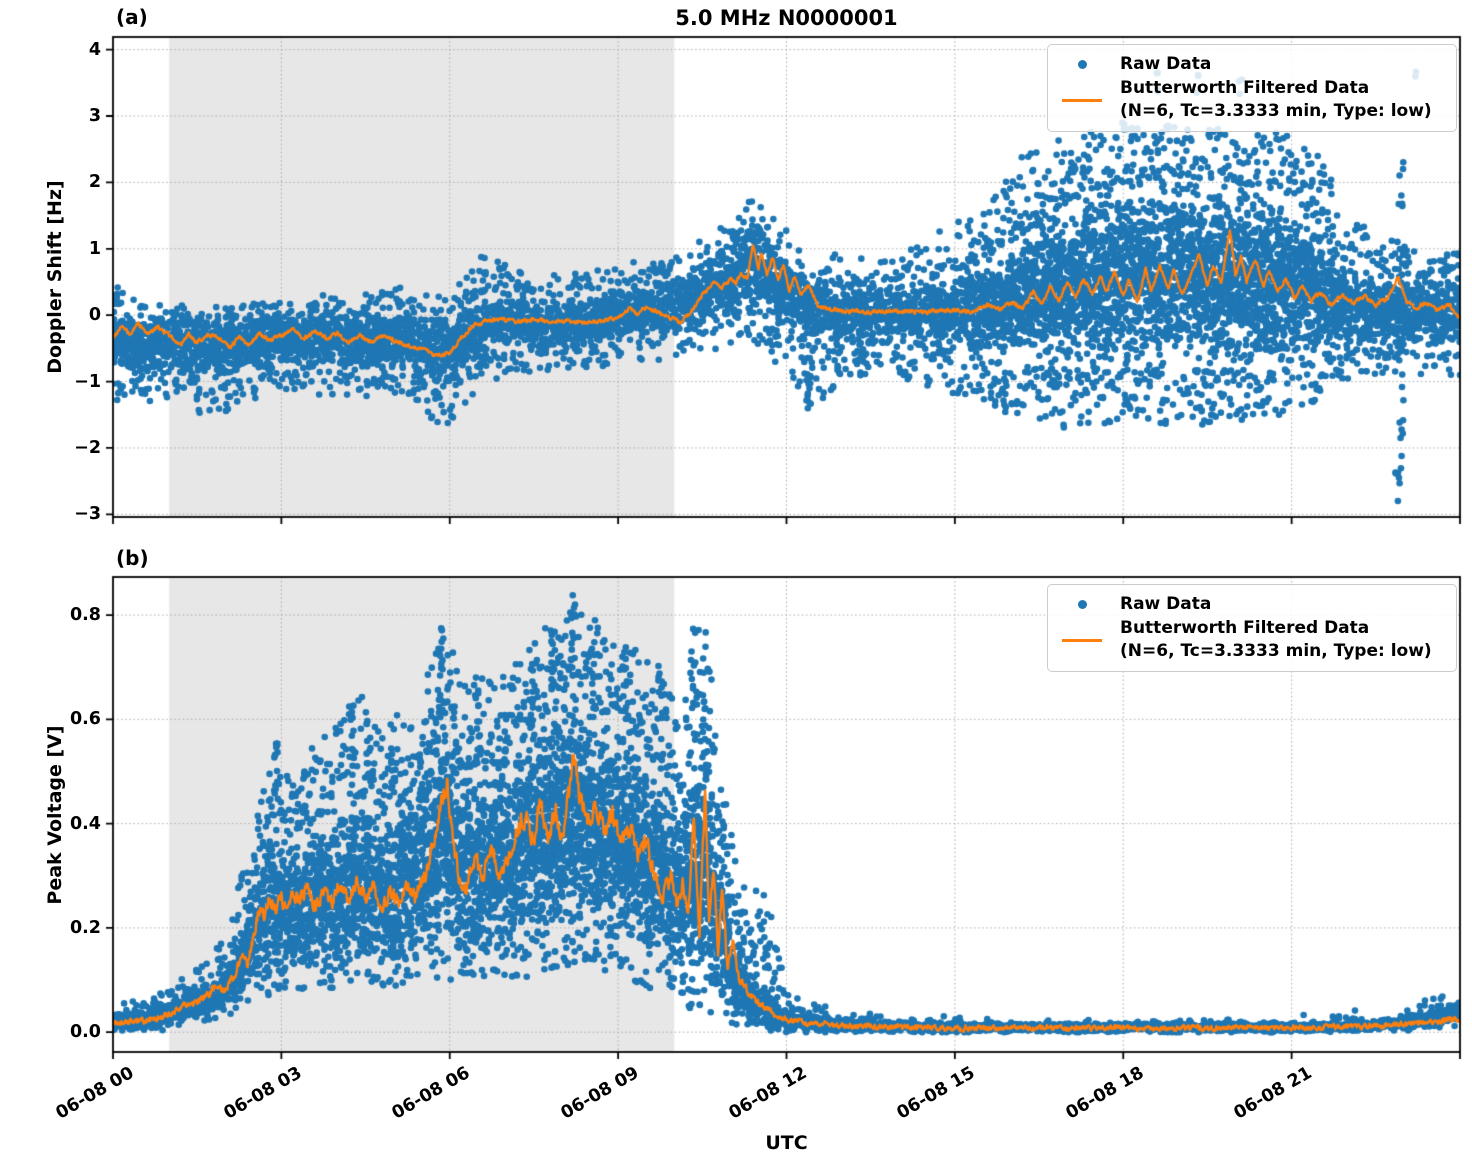 The width and height of the screenshot is (1472, 1172). Describe the element at coordinates (85, 823) in the screenshot. I see `y-tick-label: 0.4` at that location.